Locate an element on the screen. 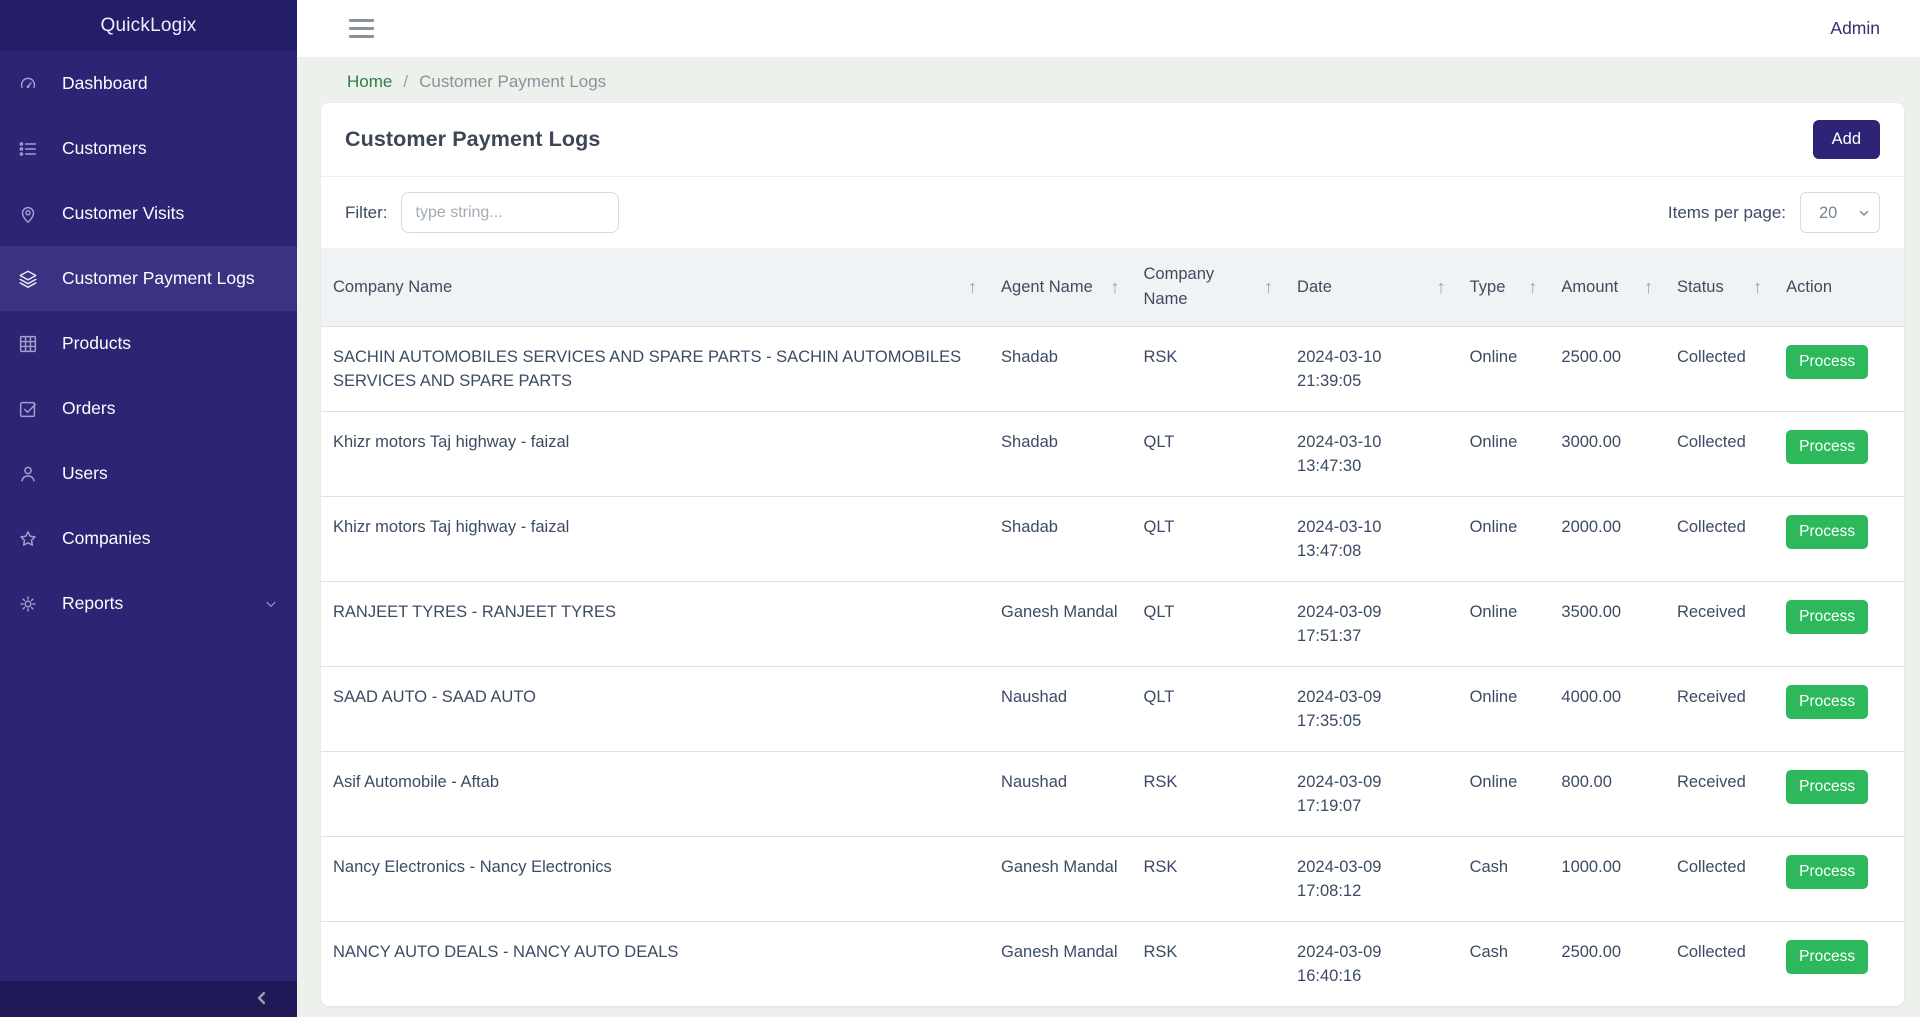 Image resolution: width=1920 pixels, height=1017 pixels. cell-company-name: NANCY AUTO DEALS - NANCY AUTO DEALS is located at coordinates (655, 963).